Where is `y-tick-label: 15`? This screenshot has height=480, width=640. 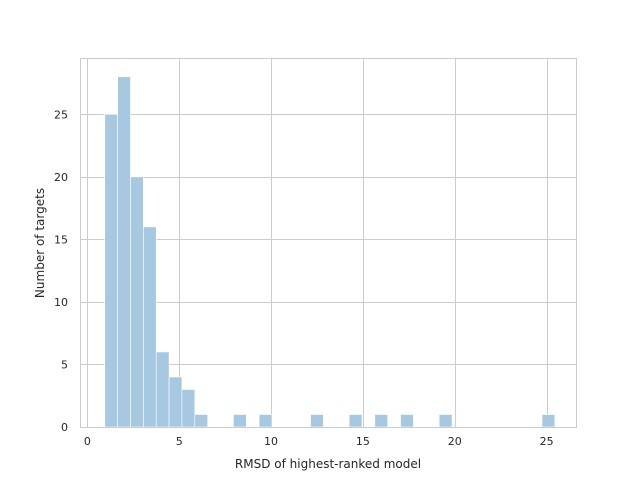
y-tick-label: 15 is located at coordinates (61, 239).